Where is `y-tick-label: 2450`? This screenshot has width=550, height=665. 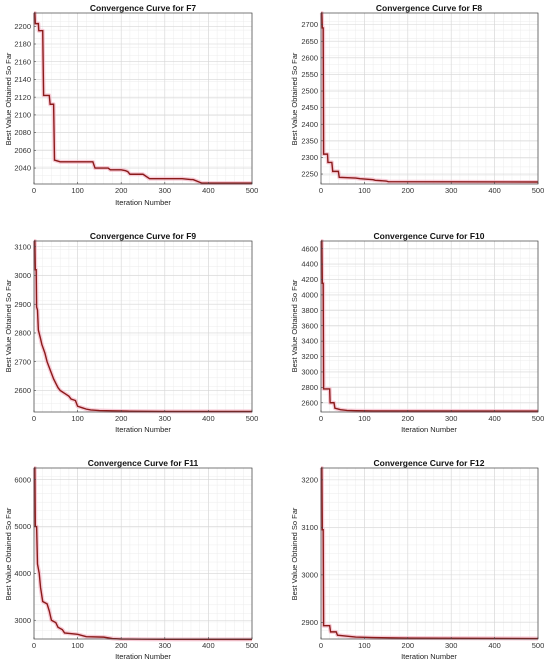
y-tick-label: 2450 is located at coordinates (309, 107).